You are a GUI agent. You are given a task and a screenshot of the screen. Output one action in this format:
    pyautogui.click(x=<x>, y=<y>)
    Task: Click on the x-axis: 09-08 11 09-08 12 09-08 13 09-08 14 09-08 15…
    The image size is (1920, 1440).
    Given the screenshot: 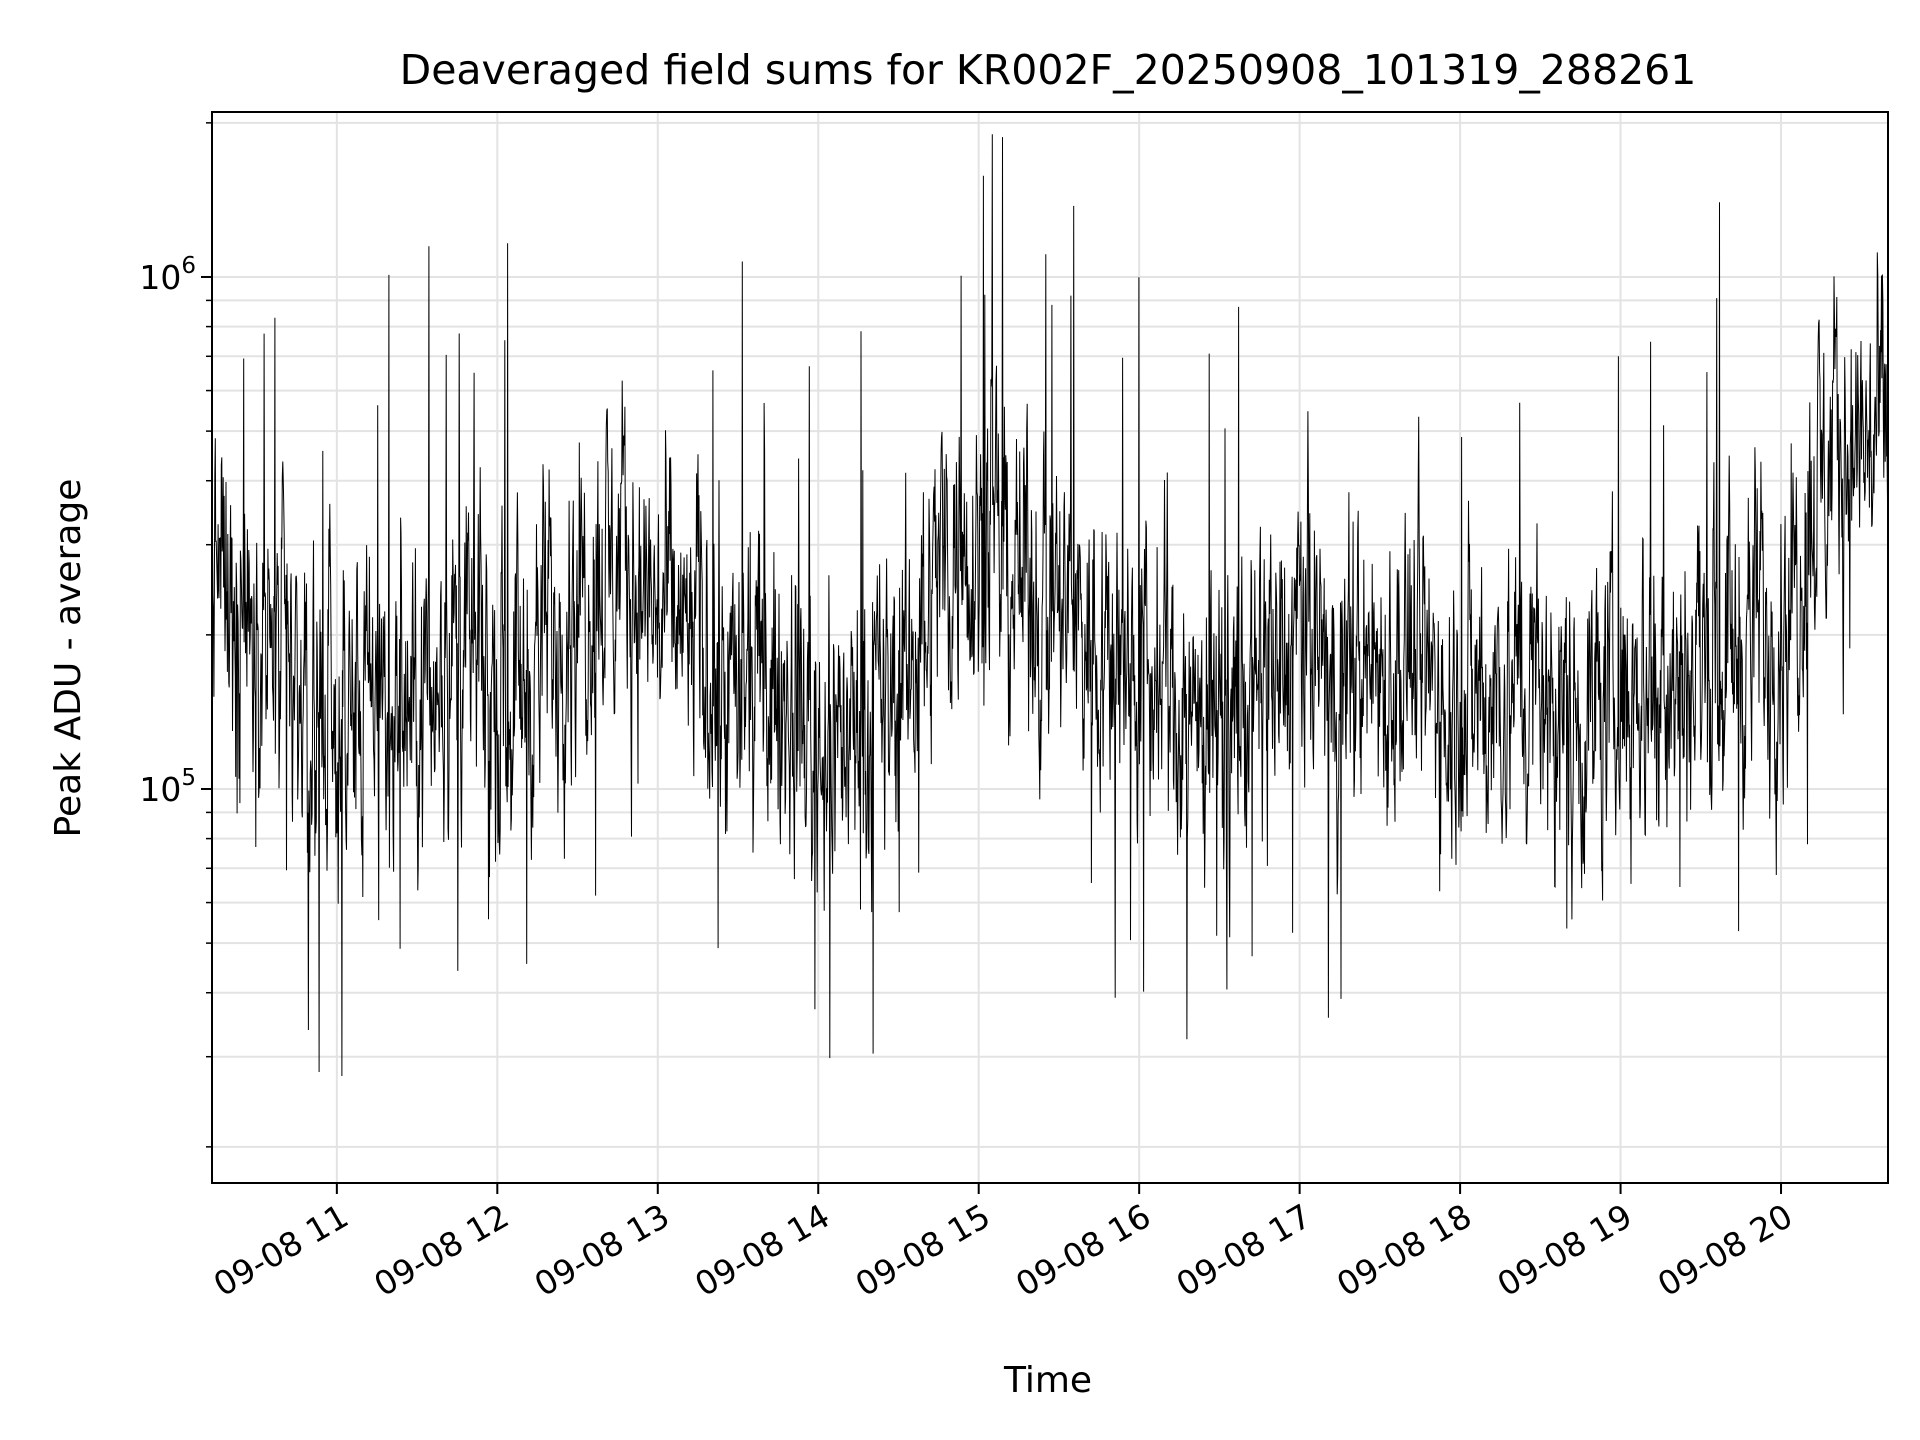 What is the action you would take?
    pyautogui.click(x=1003, y=1243)
    